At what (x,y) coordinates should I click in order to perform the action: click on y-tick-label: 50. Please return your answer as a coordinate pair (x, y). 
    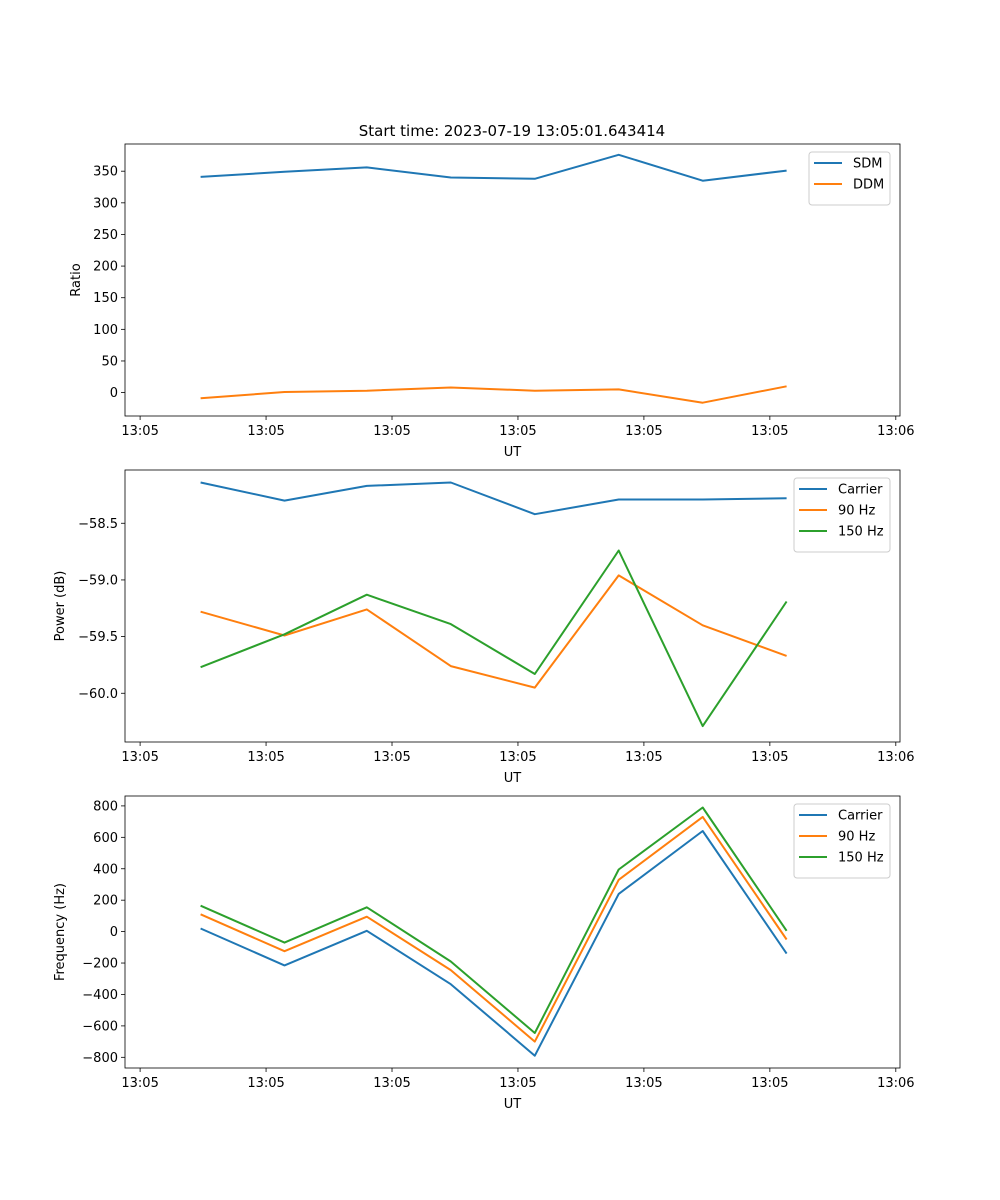
    Looking at the image, I should click on (109, 361).